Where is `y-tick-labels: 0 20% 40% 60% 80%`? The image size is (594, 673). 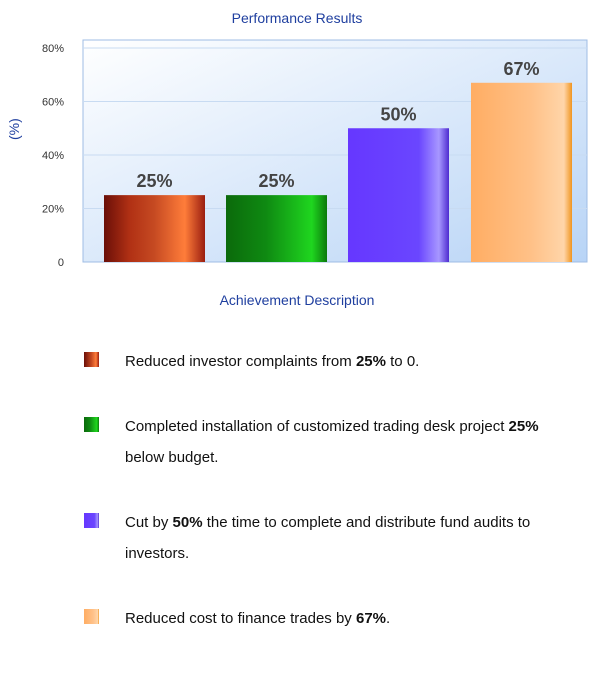 y-tick-labels: 0 20% 40% 60% 80% is located at coordinates (53, 156).